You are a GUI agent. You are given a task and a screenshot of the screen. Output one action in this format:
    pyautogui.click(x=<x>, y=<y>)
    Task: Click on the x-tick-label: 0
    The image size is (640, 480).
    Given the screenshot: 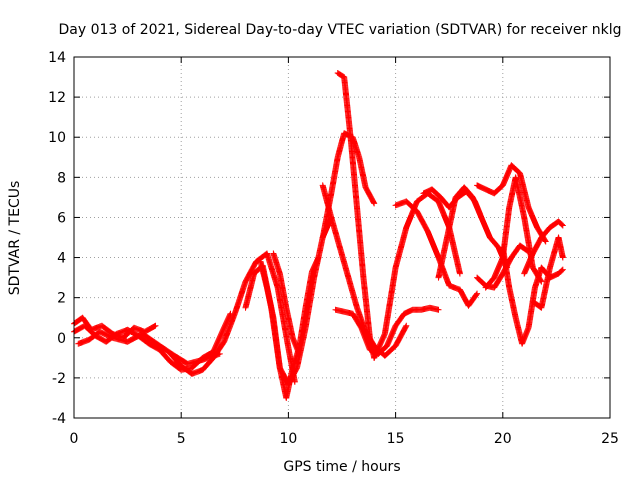 What is the action you would take?
    pyautogui.click(x=74, y=439)
    